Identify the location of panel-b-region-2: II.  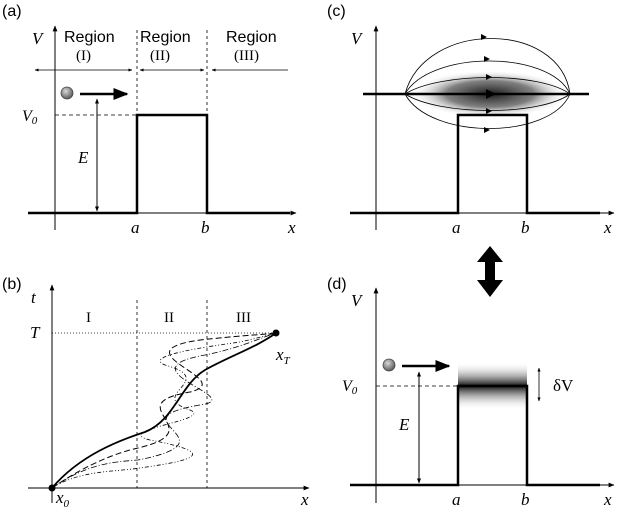
(169, 318).